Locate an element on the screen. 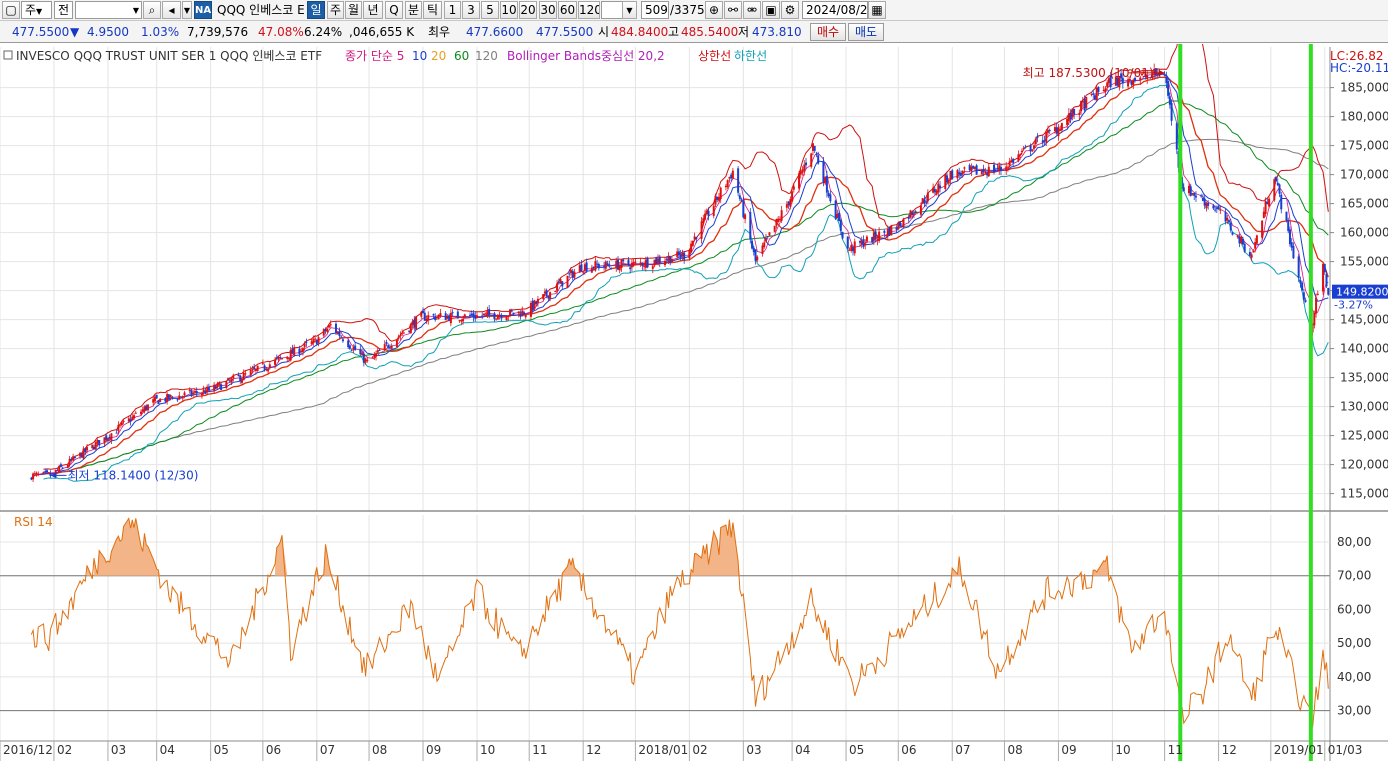 The image size is (1388, 761). period-button-6: 틱 is located at coordinates (432, 10).